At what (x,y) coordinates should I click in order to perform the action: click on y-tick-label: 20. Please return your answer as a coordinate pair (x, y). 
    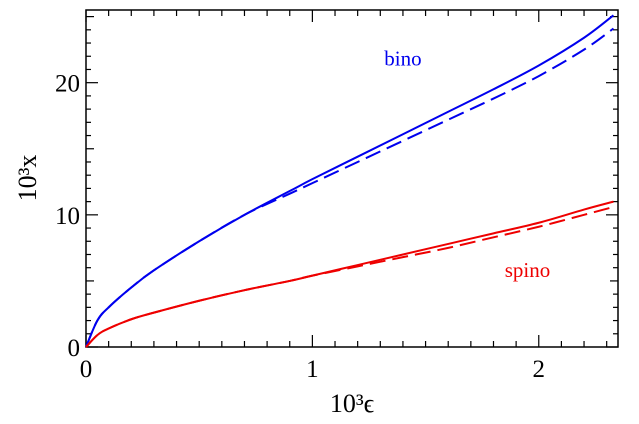
    Looking at the image, I should click on (67, 84).